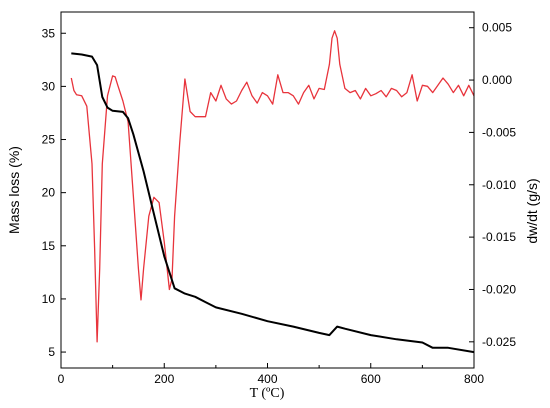 The image size is (550, 408). I want to click on y-right-ticks: -0.025 -0.020 -0.015 -0.010 -0.005 0.000 0.005, so click(492, 185).